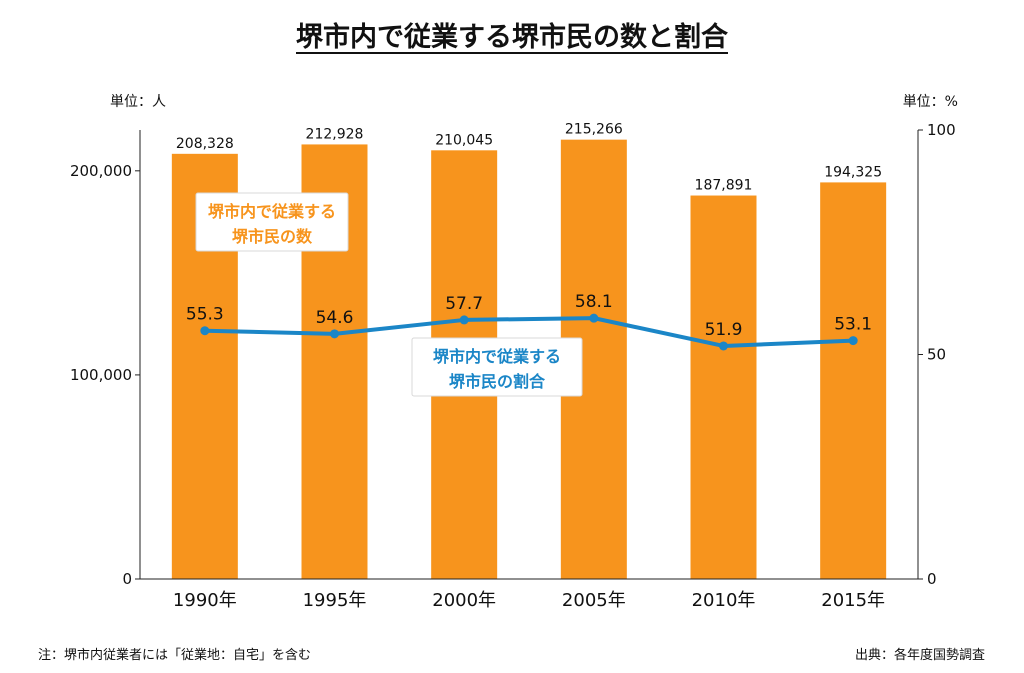 The image size is (1024, 673). I want to click on ratio-value-label-2: 57.7, so click(464, 304).